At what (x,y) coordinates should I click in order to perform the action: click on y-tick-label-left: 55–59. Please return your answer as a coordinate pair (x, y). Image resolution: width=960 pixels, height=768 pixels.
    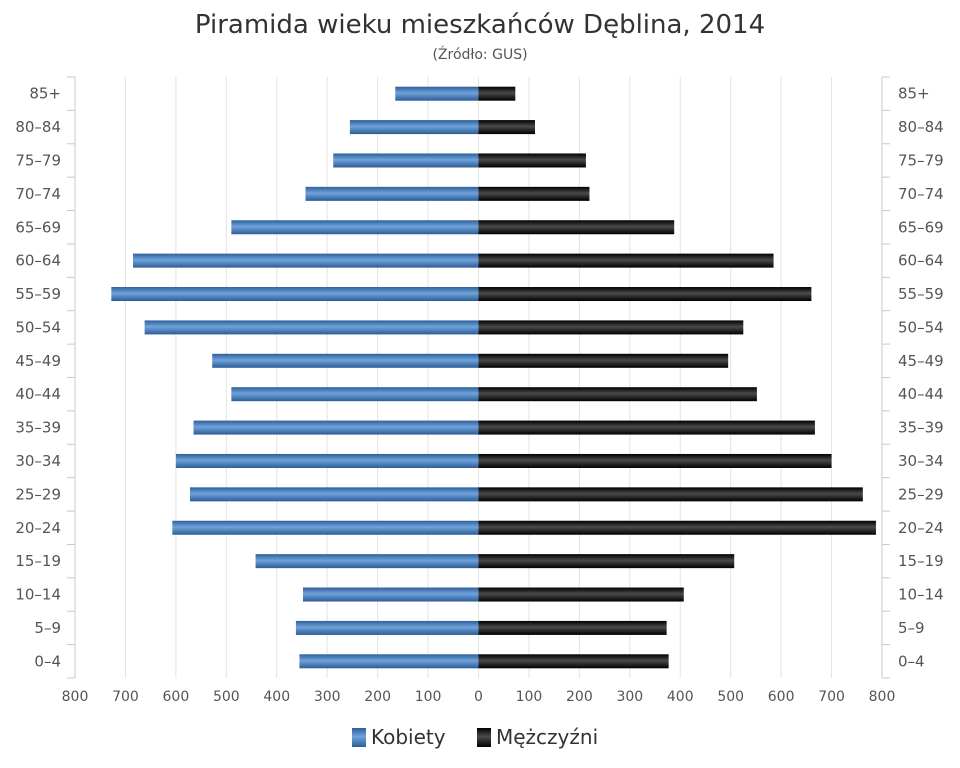
    Looking at the image, I should click on (38, 294).